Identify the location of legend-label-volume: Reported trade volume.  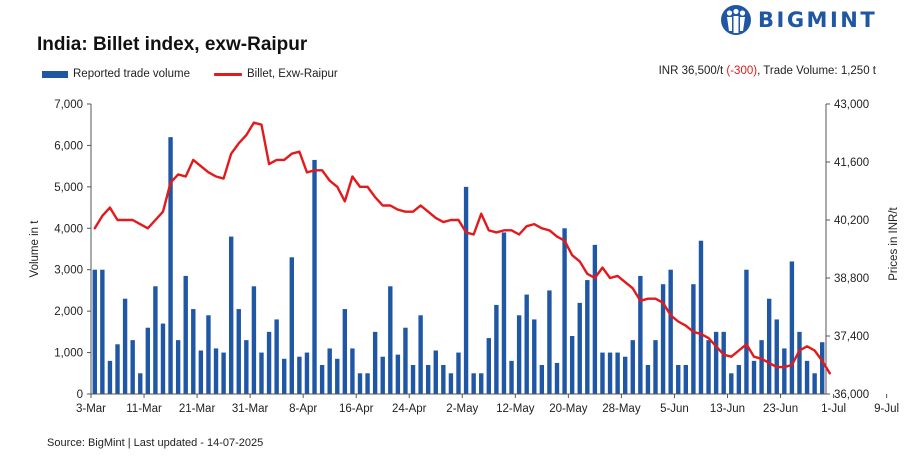
(131, 74).